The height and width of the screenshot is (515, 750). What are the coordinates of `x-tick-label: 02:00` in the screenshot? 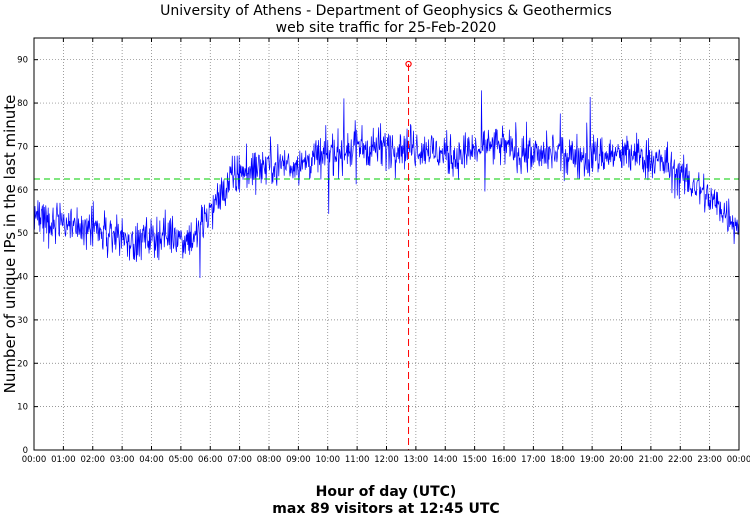 It's located at (93, 460).